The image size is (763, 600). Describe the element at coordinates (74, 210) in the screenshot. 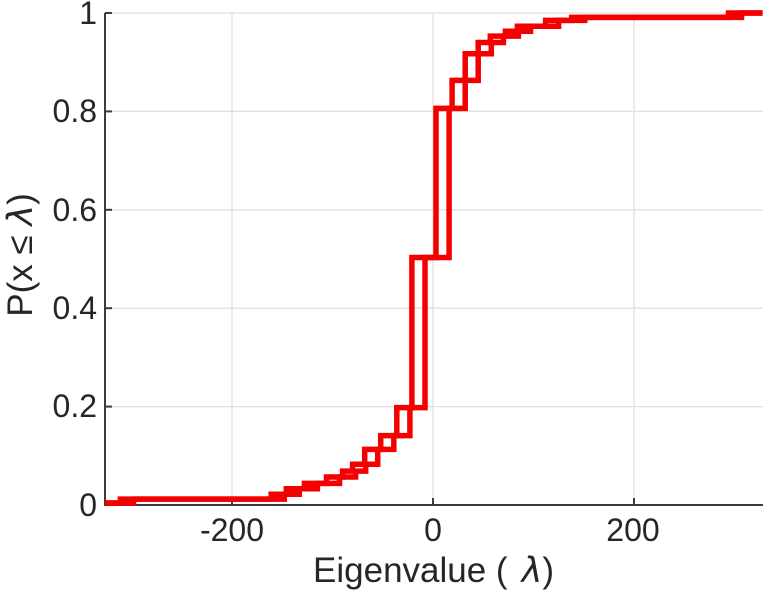

I see `y-tick-label-0.6: 0.6` at that location.